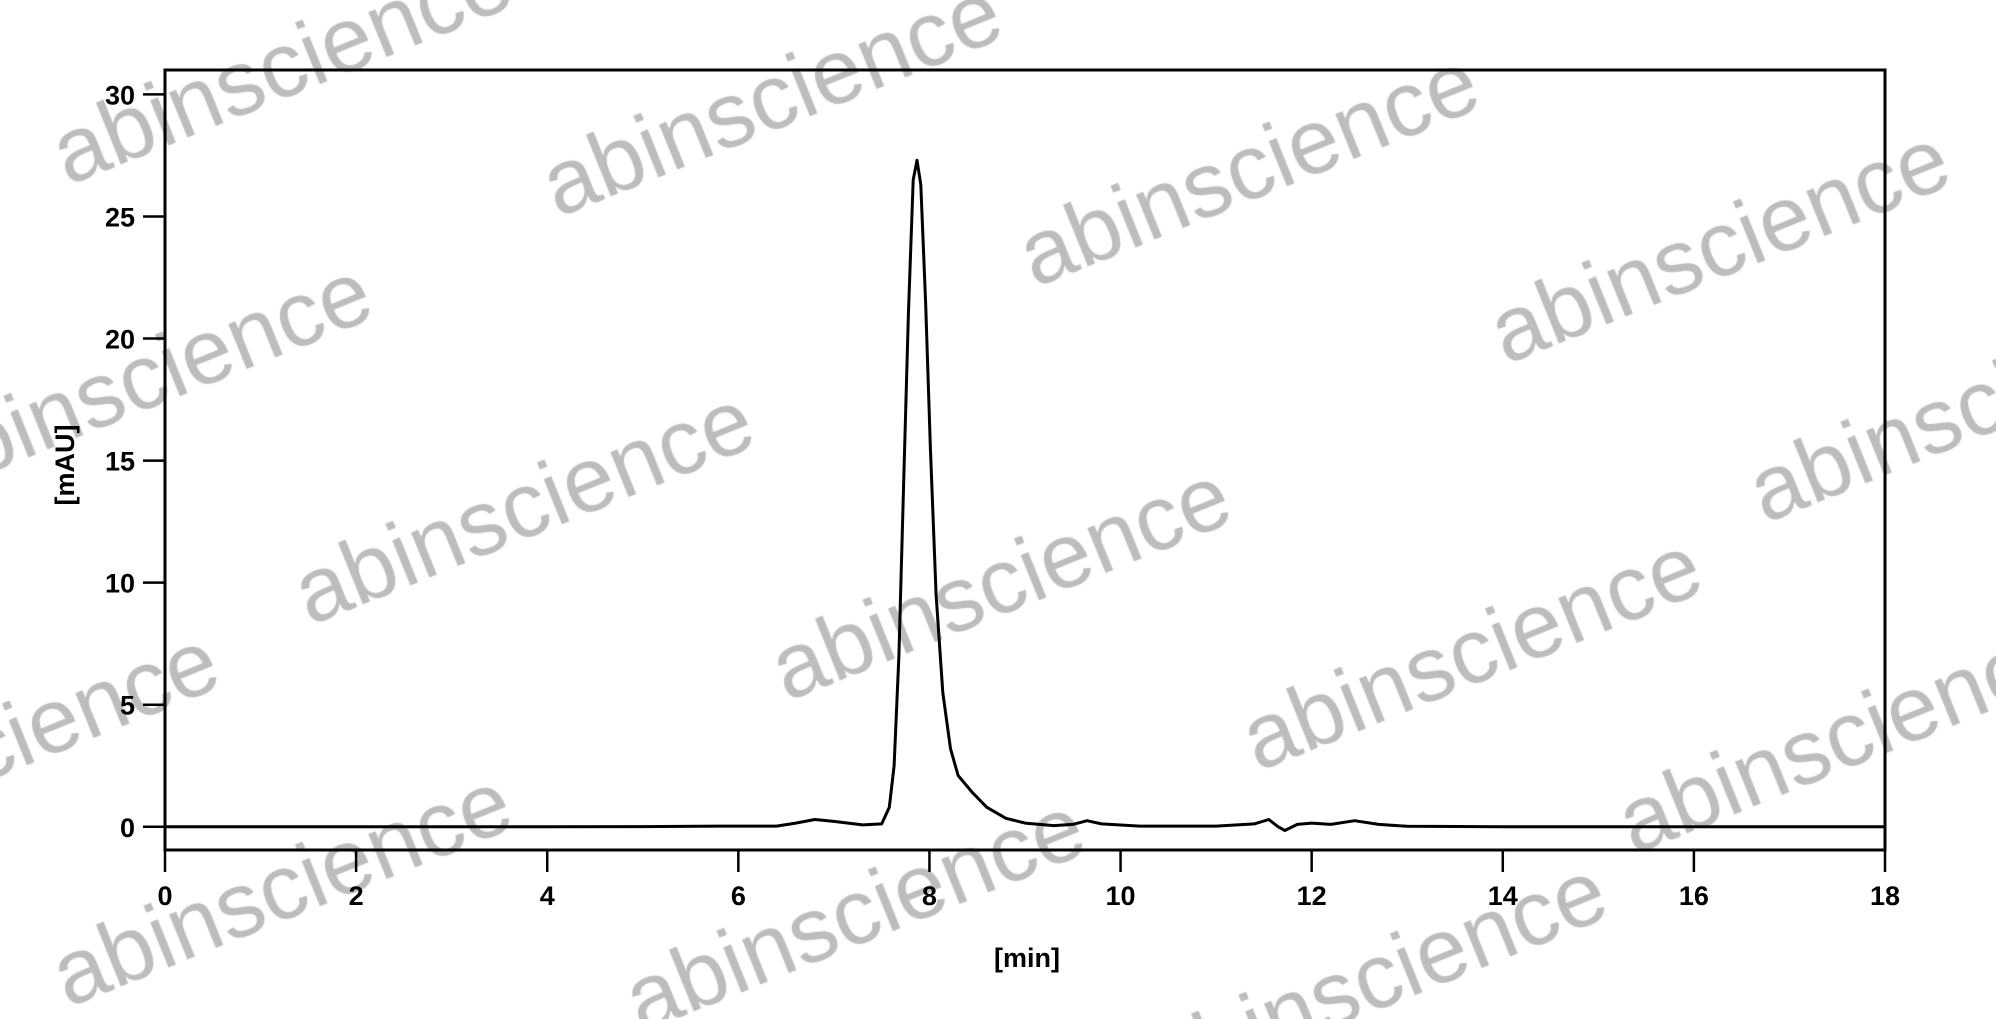  I want to click on x-tick-label: 10, so click(1121, 896).